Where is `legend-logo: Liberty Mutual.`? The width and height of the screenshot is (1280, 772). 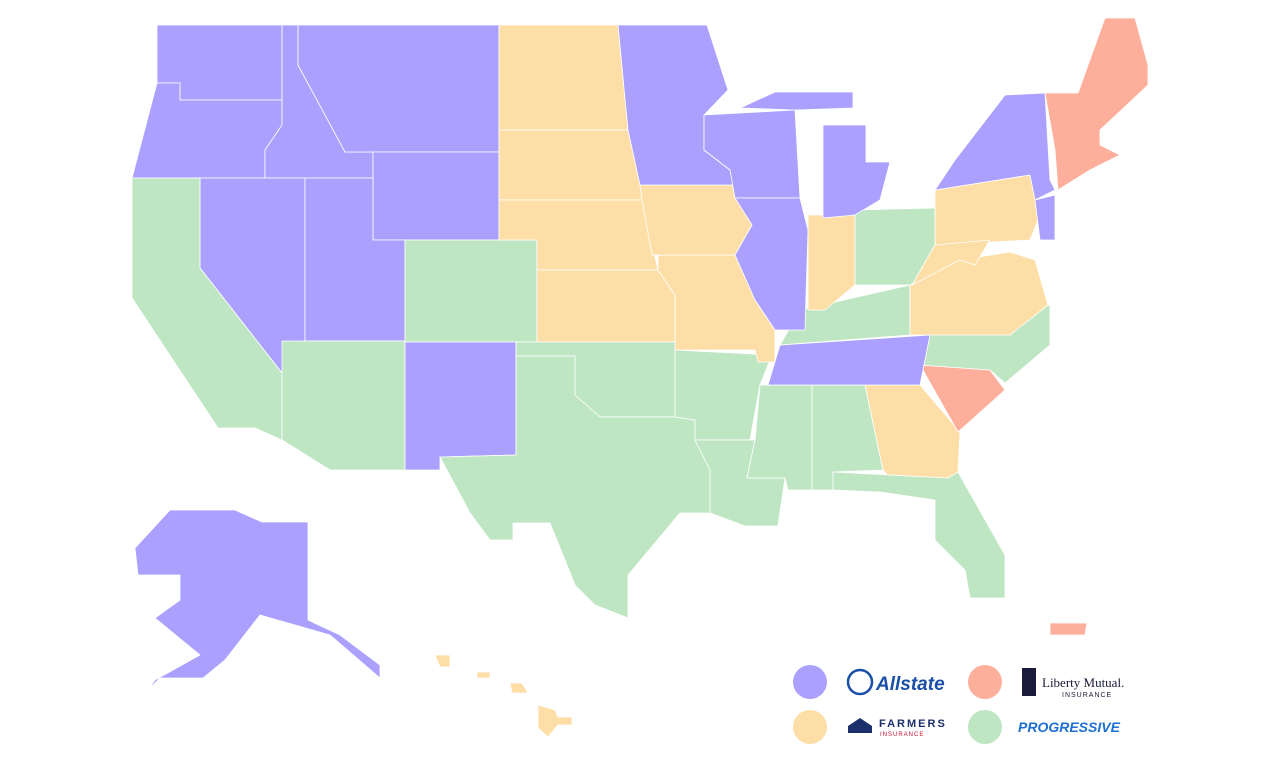 legend-logo: Liberty Mutual. is located at coordinates (1083, 682).